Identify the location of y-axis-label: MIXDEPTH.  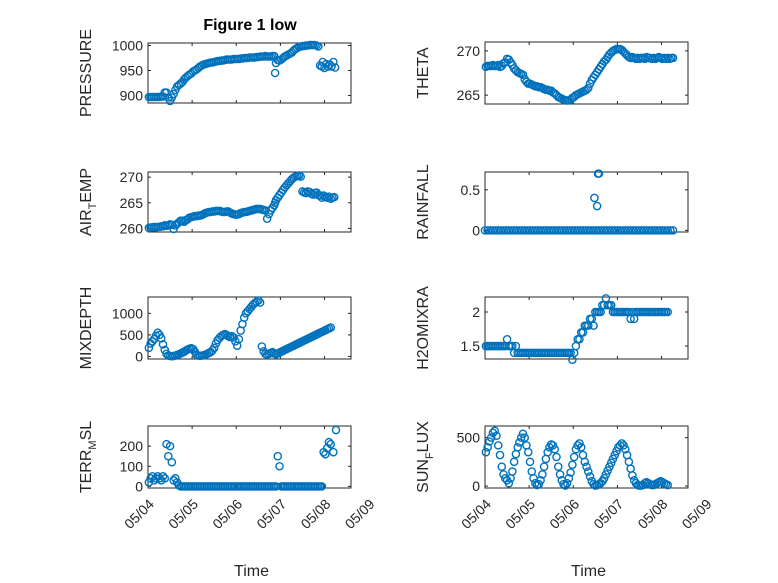
(86, 328).